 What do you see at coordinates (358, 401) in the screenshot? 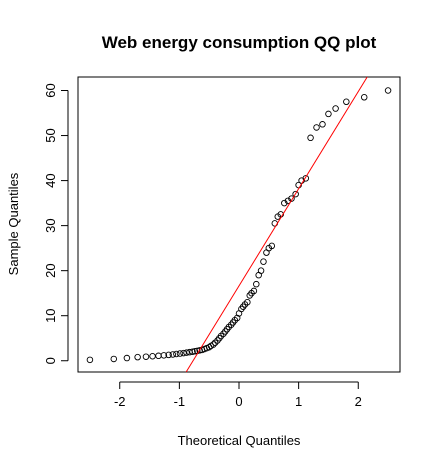
I see `x-tick-label: 2` at bounding box center [358, 401].